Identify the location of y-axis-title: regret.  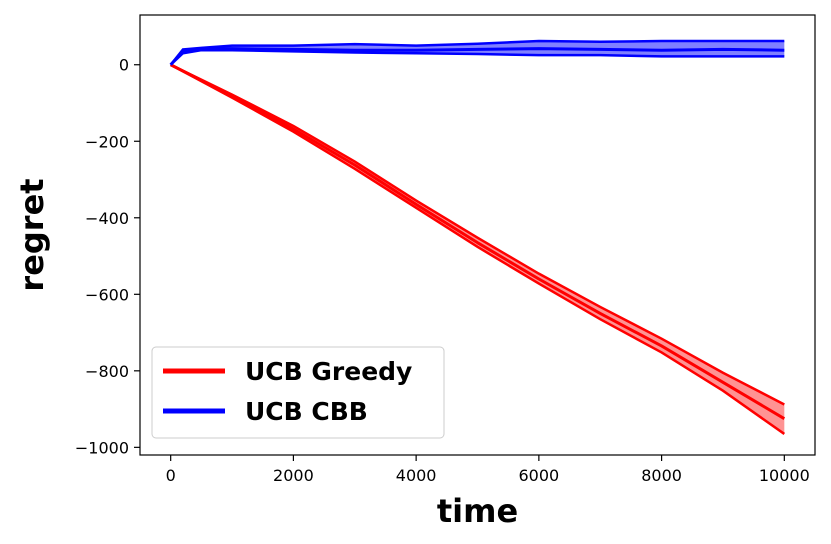
(32, 234).